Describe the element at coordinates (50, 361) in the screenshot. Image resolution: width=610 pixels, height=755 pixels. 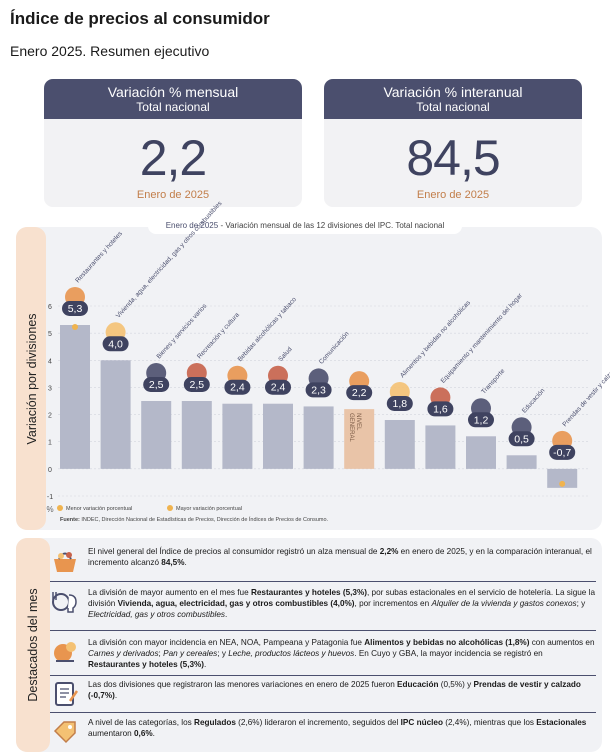
I see `y-tick-label: 4` at that location.